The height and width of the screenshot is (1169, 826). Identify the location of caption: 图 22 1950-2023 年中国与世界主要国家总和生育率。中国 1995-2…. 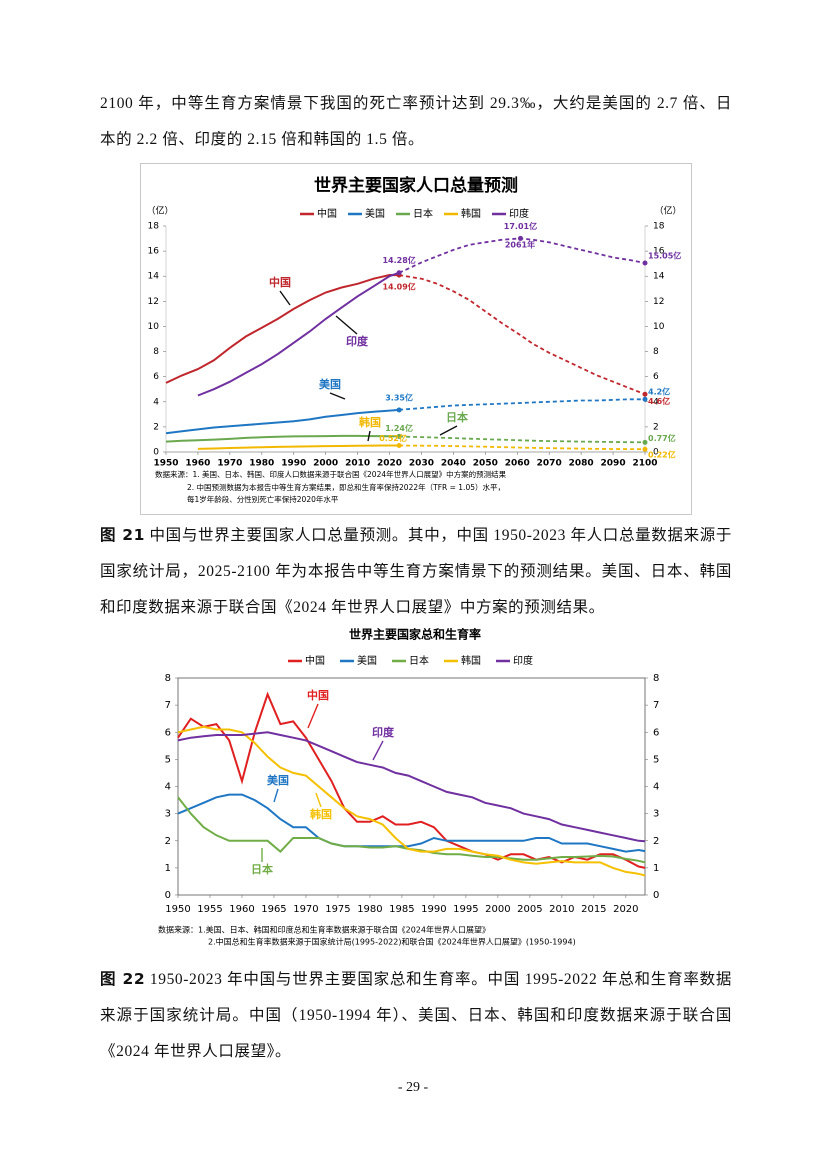
(416, 1015).